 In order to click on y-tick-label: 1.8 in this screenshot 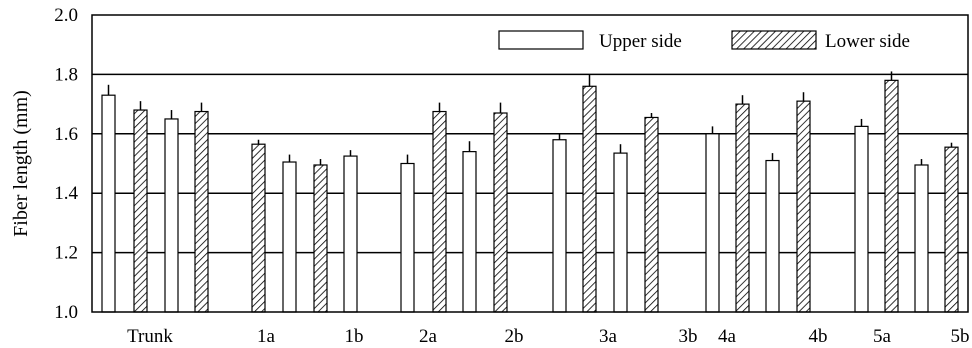, I will do `click(66, 74)`.